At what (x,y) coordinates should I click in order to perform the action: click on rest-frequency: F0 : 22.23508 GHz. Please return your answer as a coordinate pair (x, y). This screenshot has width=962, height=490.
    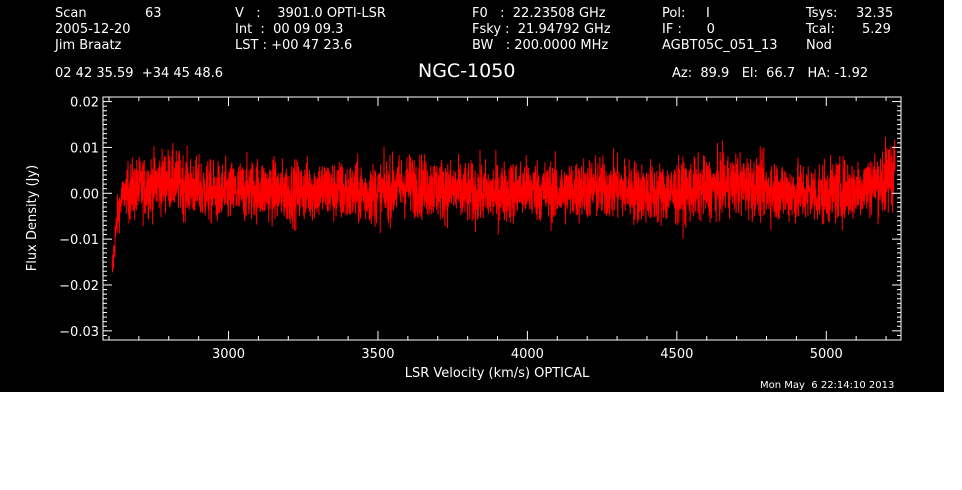
    Looking at the image, I should click on (539, 13).